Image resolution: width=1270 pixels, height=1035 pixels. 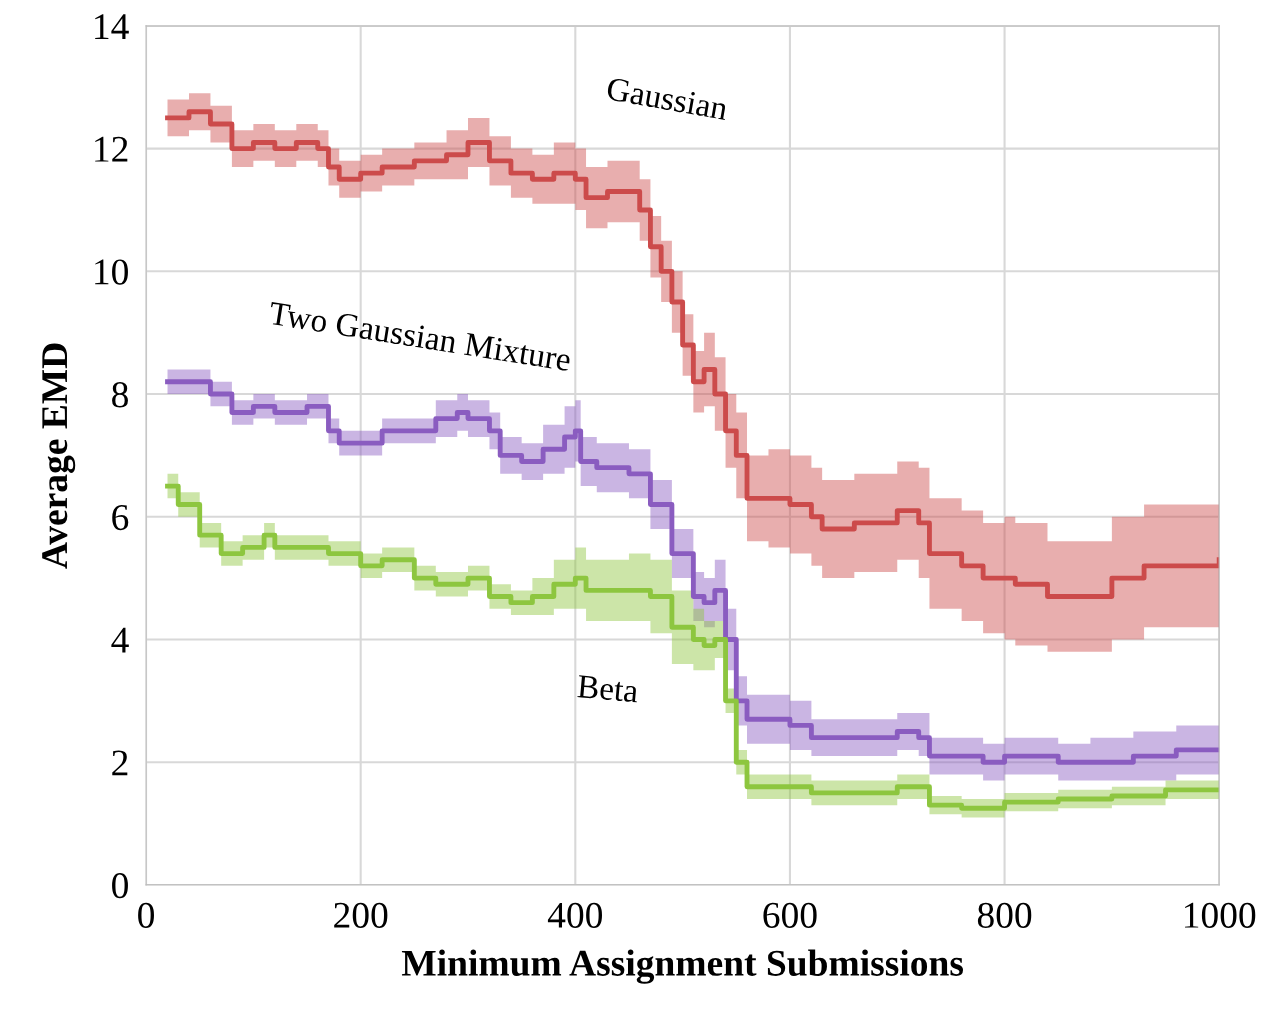 What do you see at coordinates (111, 272) in the screenshot?
I see `y-tick-label: 10` at bounding box center [111, 272].